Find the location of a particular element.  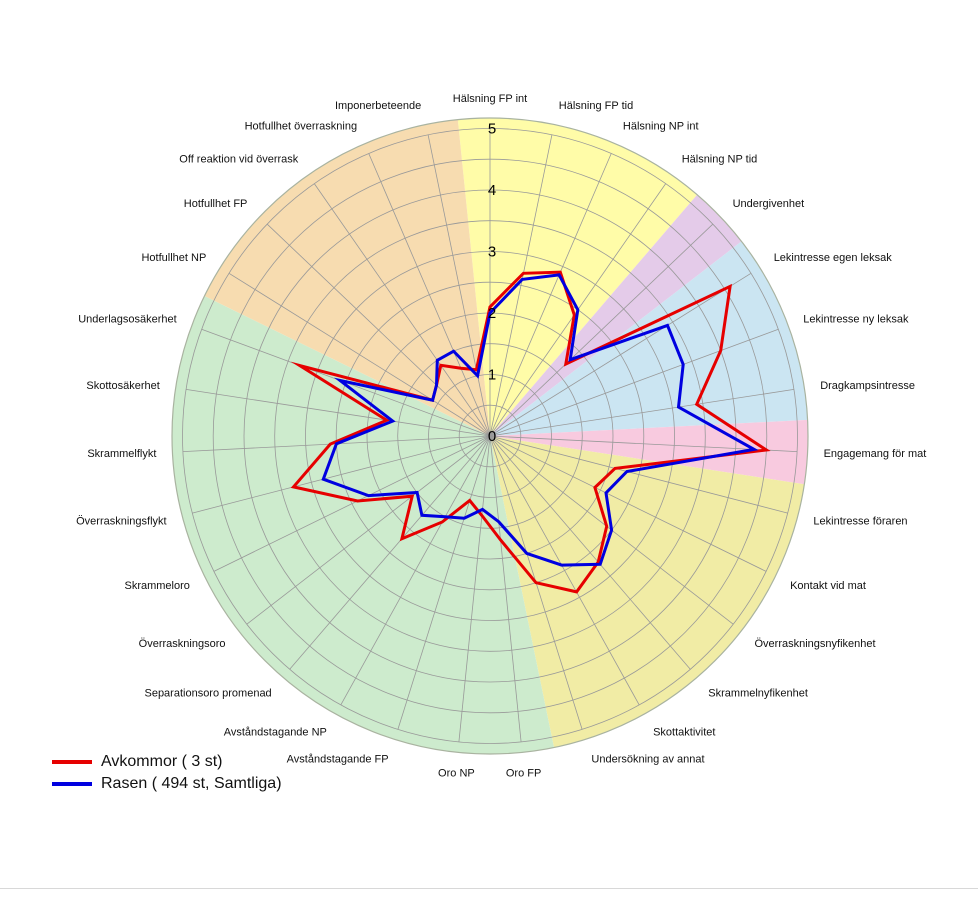

axis-label-6: Lekintresse ny leksak is located at coordinates (856, 320).